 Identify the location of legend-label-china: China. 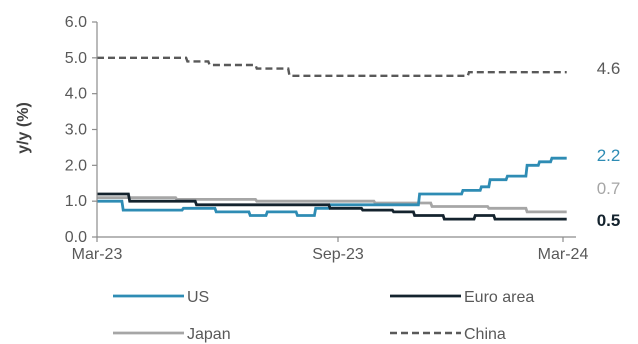
(485, 334).